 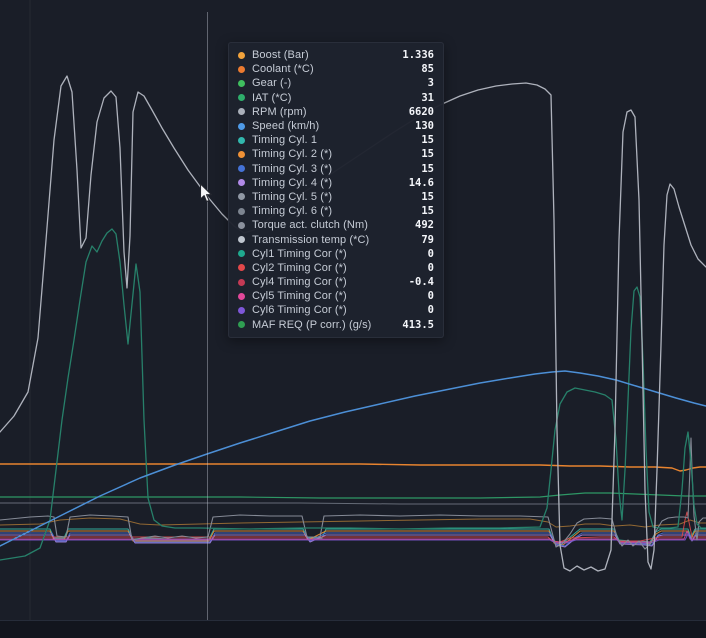 What do you see at coordinates (421, 111) in the screenshot?
I see `series-value: 6620` at bounding box center [421, 111].